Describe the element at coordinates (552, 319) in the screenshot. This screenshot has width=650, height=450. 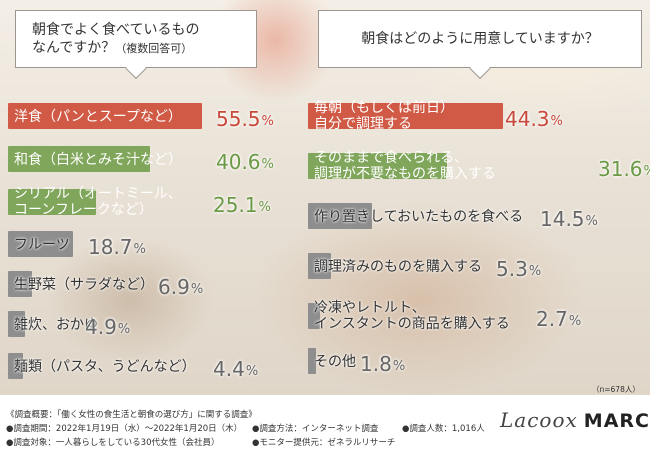
I see `right-value-number-5: 2.7` at that location.